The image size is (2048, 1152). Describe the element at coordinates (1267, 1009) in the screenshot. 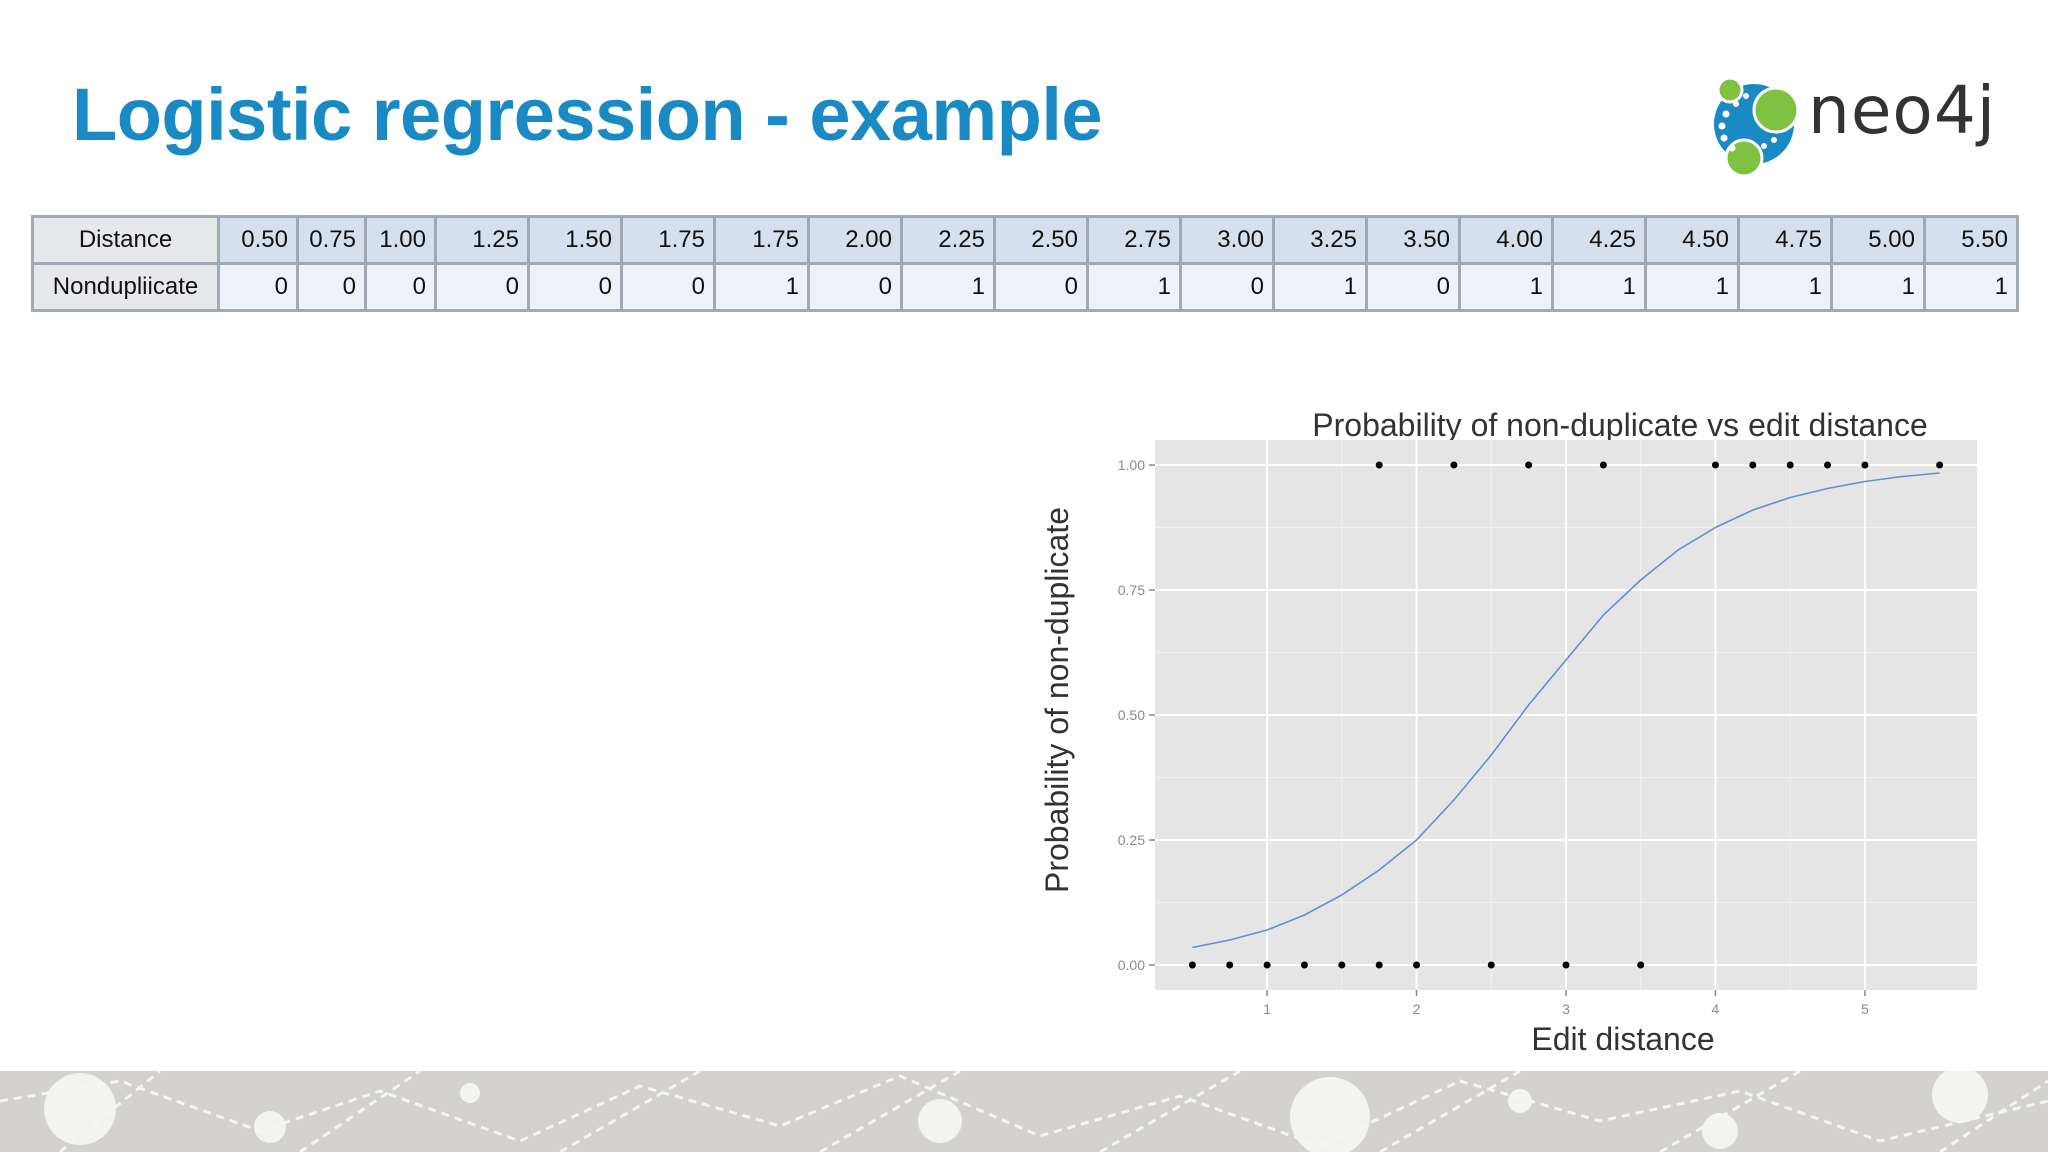

I see `x-tick-label: 1` at that location.